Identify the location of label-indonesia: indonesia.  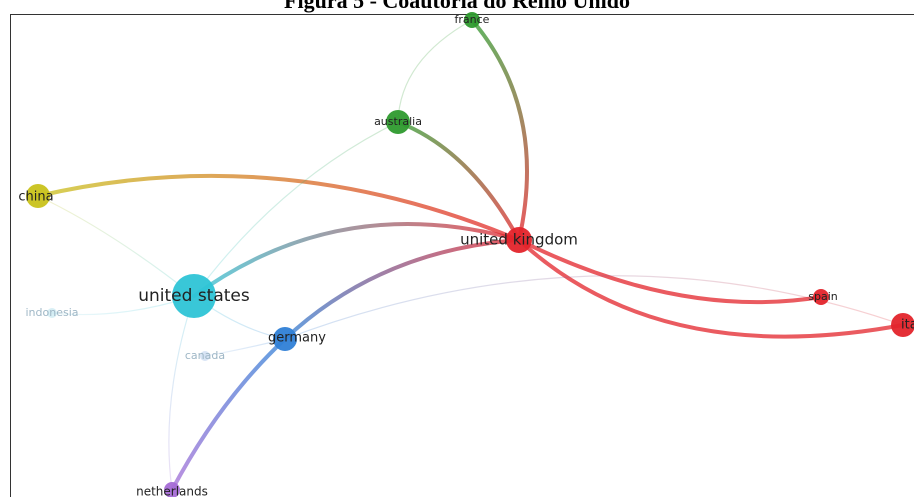
(51, 312).